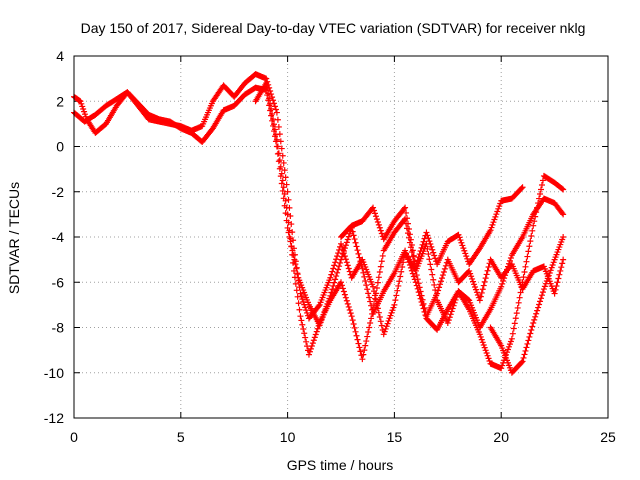 This screenshot has width=640, height=480. What do you see at coordinates (58, 328) in the screenshot?
I see `y-tick-label: -8` at bounding box center [58, 328].